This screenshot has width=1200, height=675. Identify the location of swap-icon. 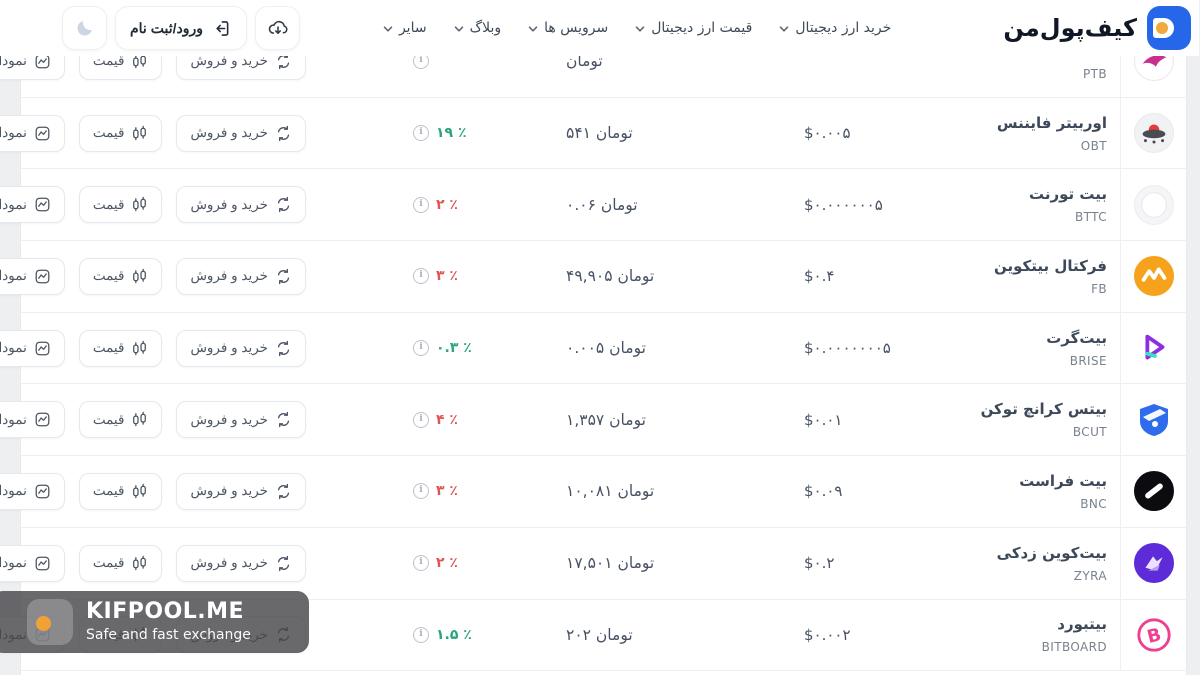
(284, 205).